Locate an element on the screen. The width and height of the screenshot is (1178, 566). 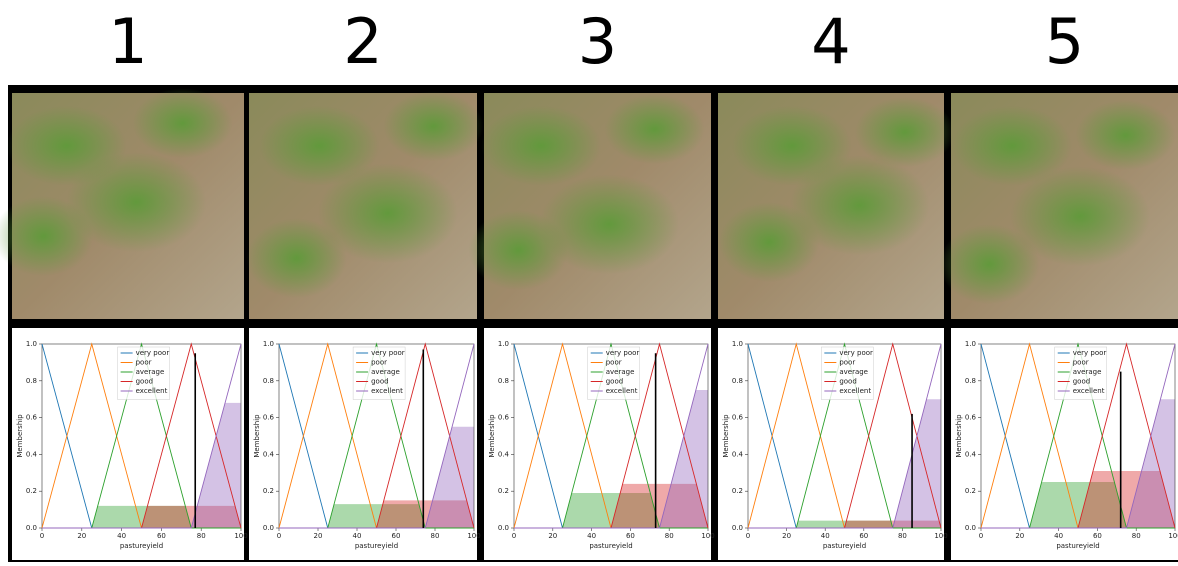
panel-heading: 1 is located at coordinates (127, 41).